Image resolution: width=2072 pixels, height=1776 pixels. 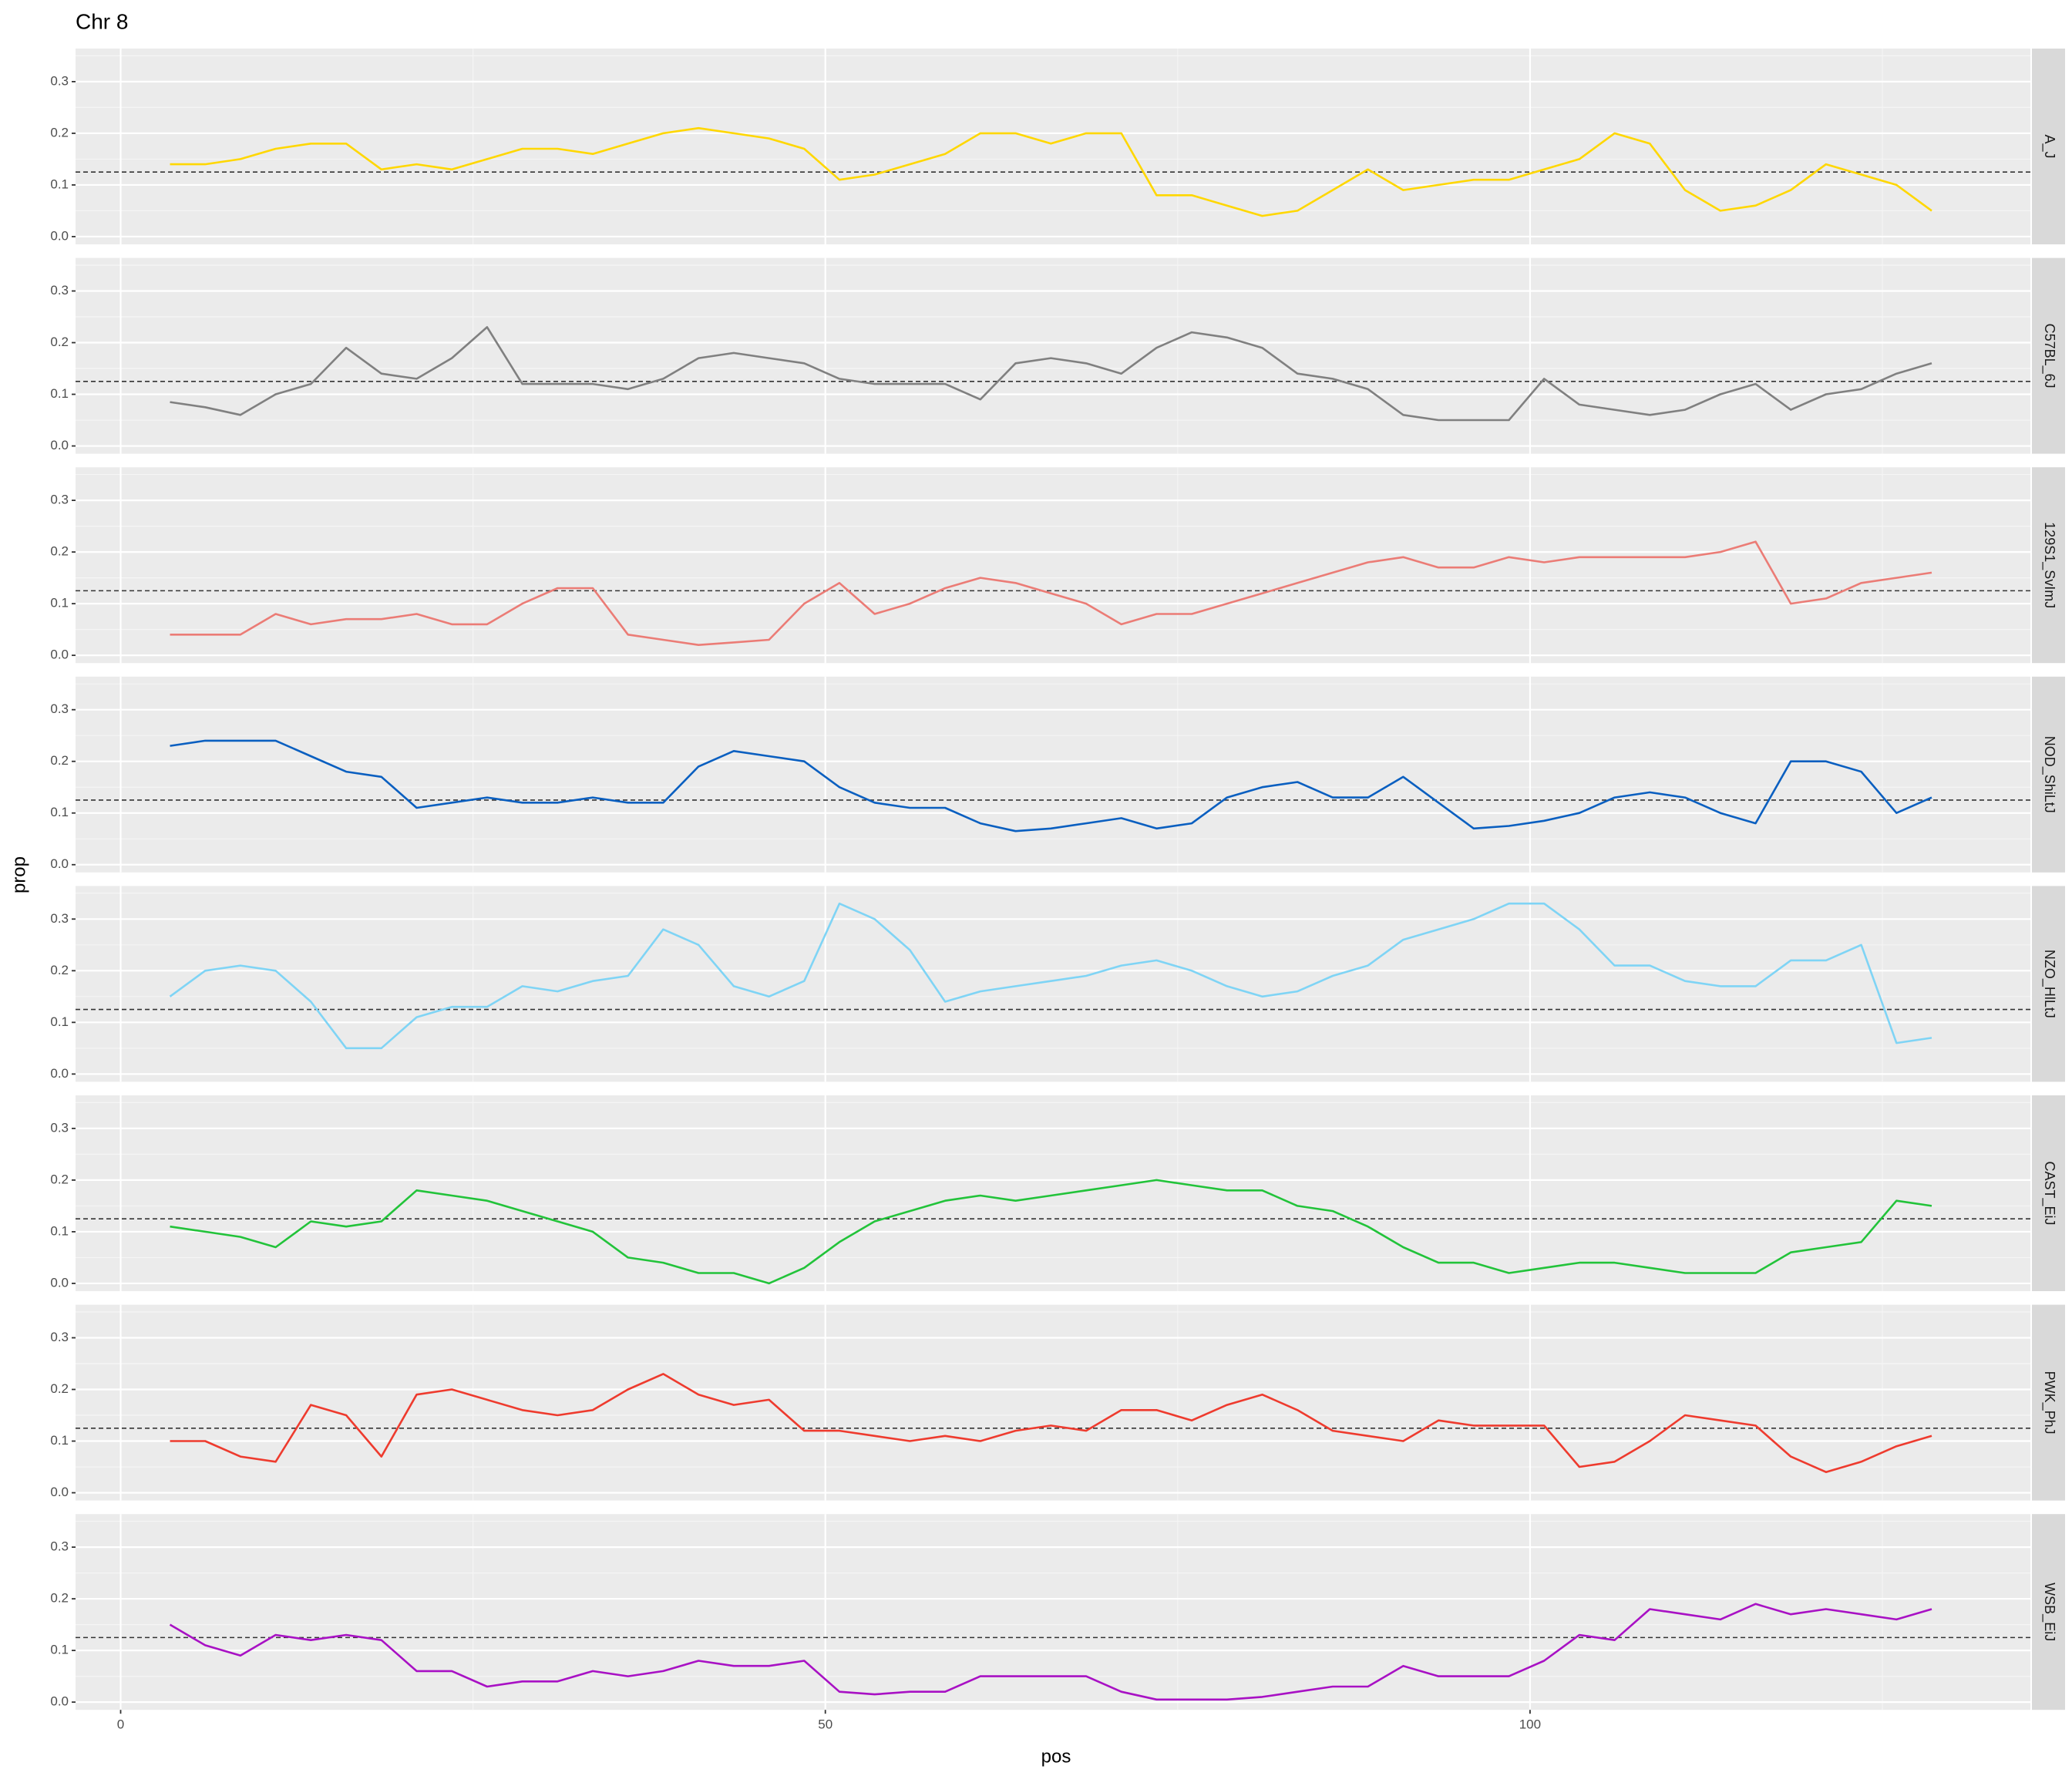 What do you see at coordinates (102, 21) in the screenshot?
I see `chart-title: Chr 8` at bounding box center [102, 21].